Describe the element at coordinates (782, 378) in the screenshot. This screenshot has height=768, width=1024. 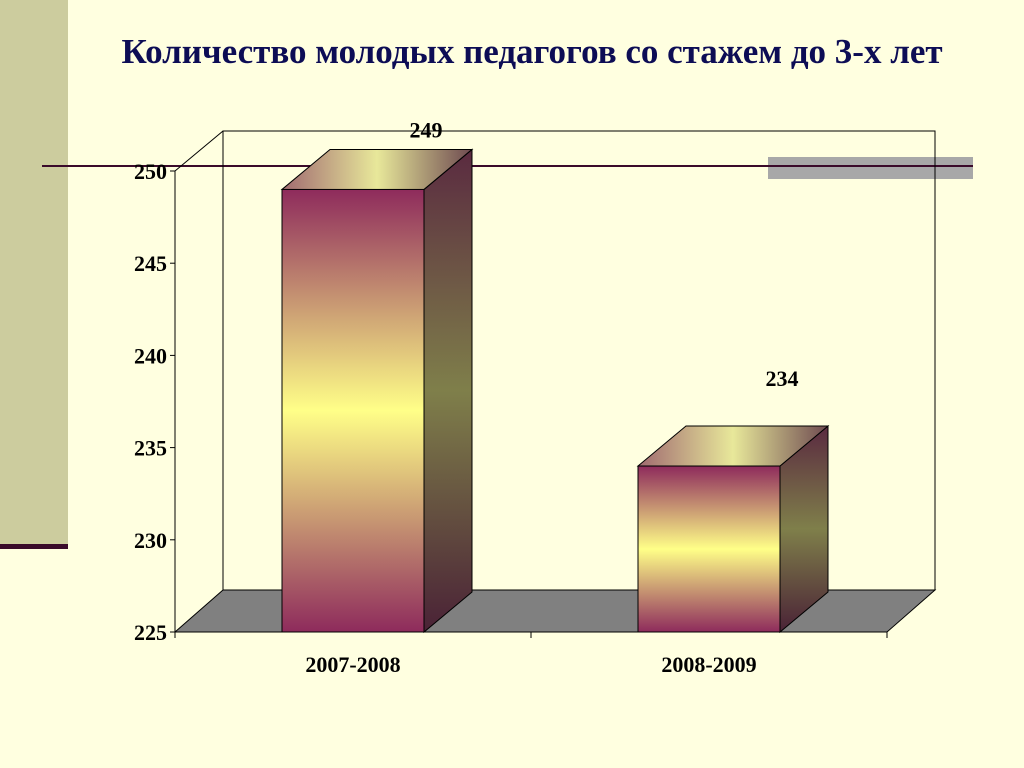
I see `data-label: 234` at that location.